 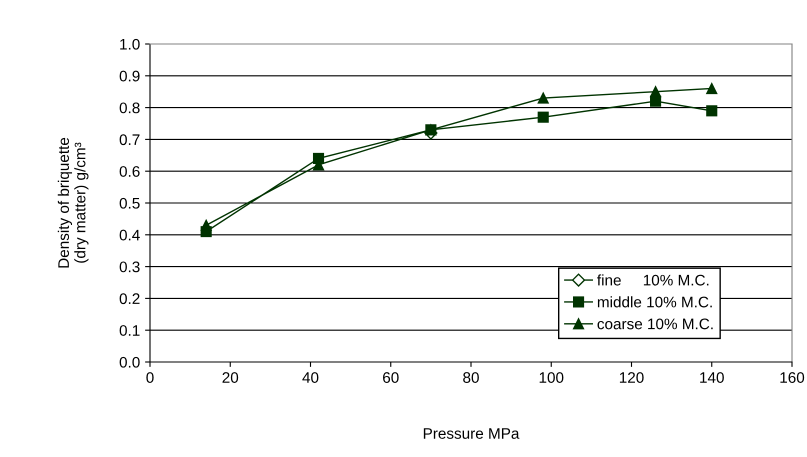 What do you see at coordinates (130, 266) in the screenshot?
I see `y-tick-label: 0.3` at bounding box center [130, 266].